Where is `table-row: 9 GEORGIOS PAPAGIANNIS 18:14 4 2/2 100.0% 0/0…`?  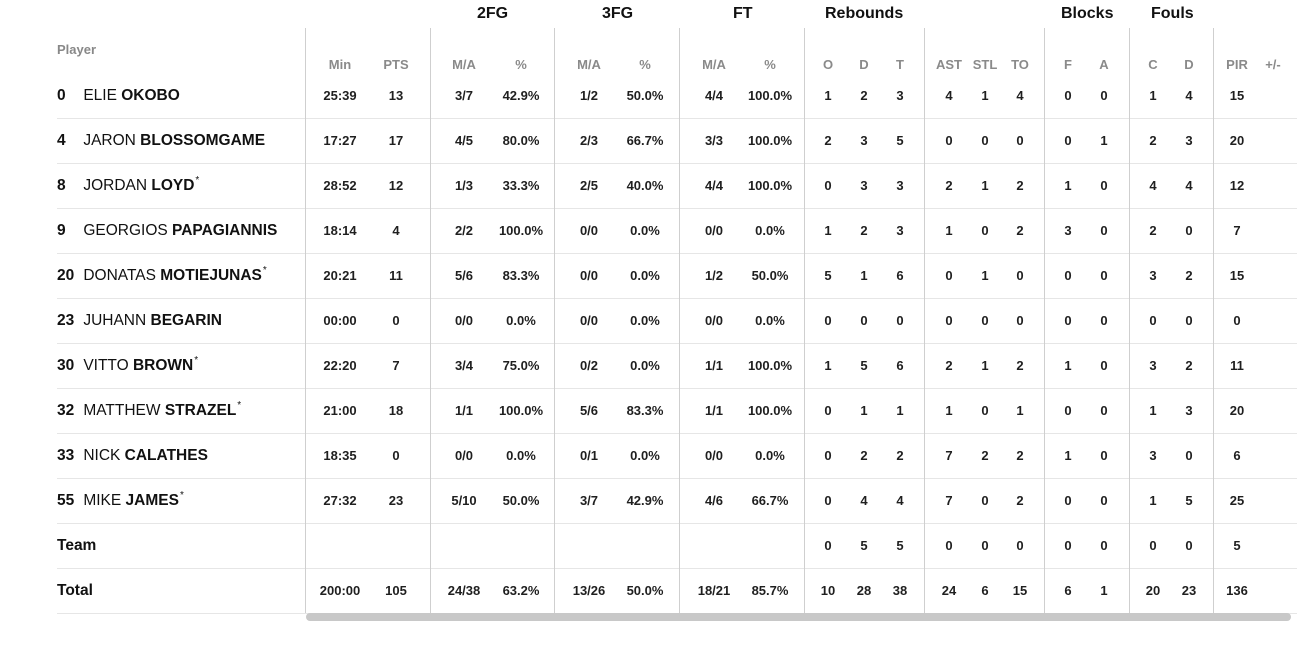
table-row: 9 GEORGIOS PAPAGIANNIS 18:14 4 2/2 100.0% 0/0… is located at coordinates (677, 231).